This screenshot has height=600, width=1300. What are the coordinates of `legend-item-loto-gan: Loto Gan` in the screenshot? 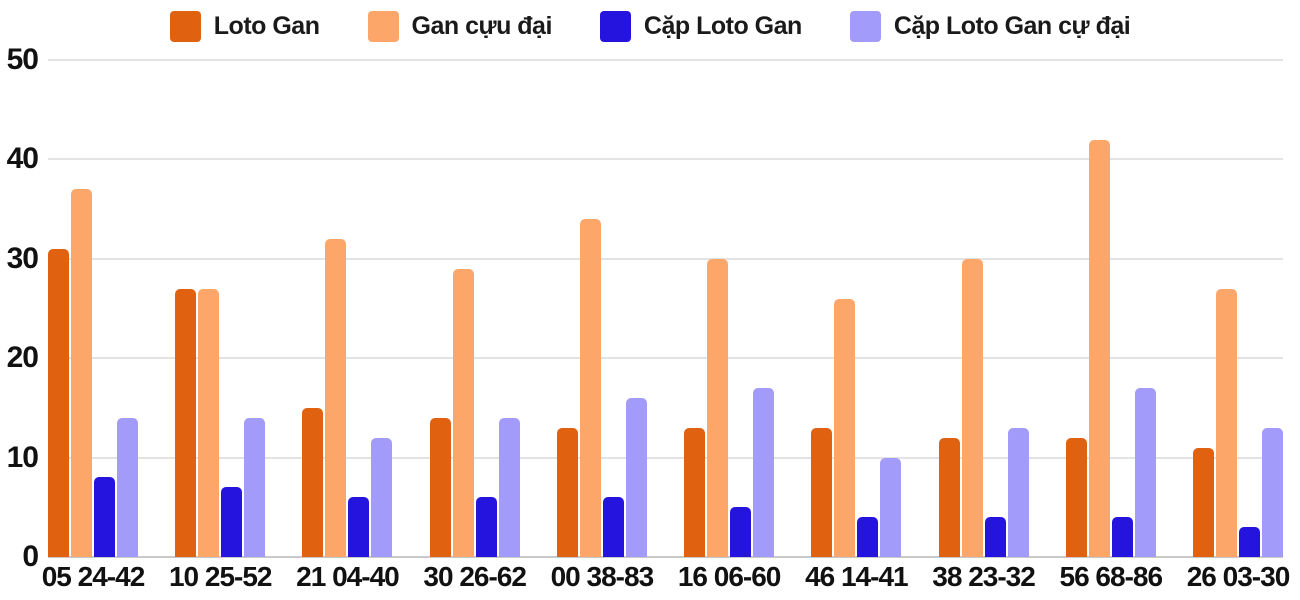 It's located at (244, 26).